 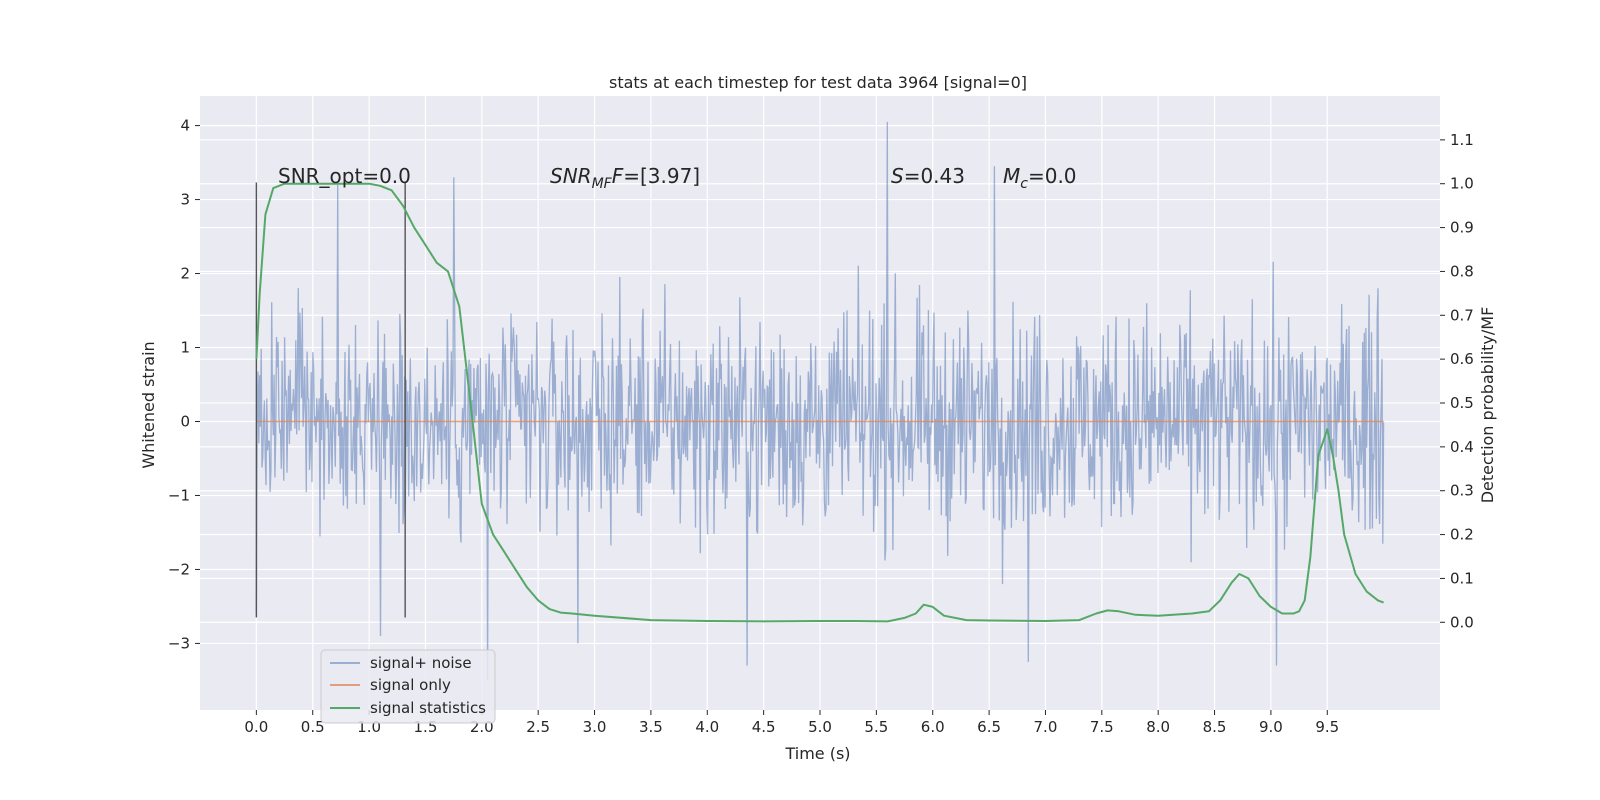 What do you see at coordinates (1327, 727) in the screenshot?
I see `x-tick-label: 9.5` at bounding box center [1327, 727].